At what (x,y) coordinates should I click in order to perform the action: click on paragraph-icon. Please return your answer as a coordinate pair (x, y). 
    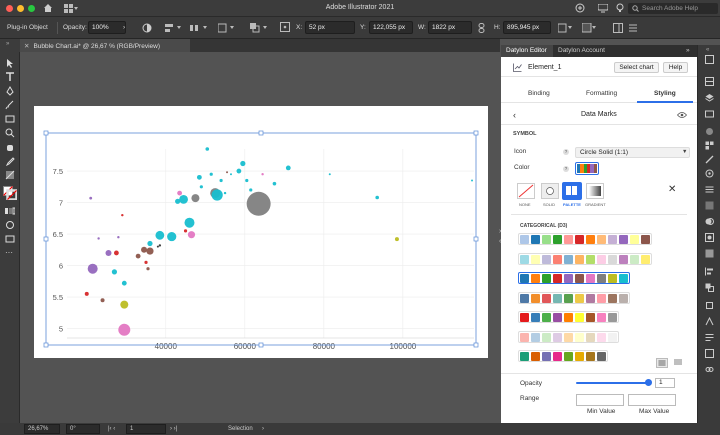
    Looking at the image, I should click on (709, 337).